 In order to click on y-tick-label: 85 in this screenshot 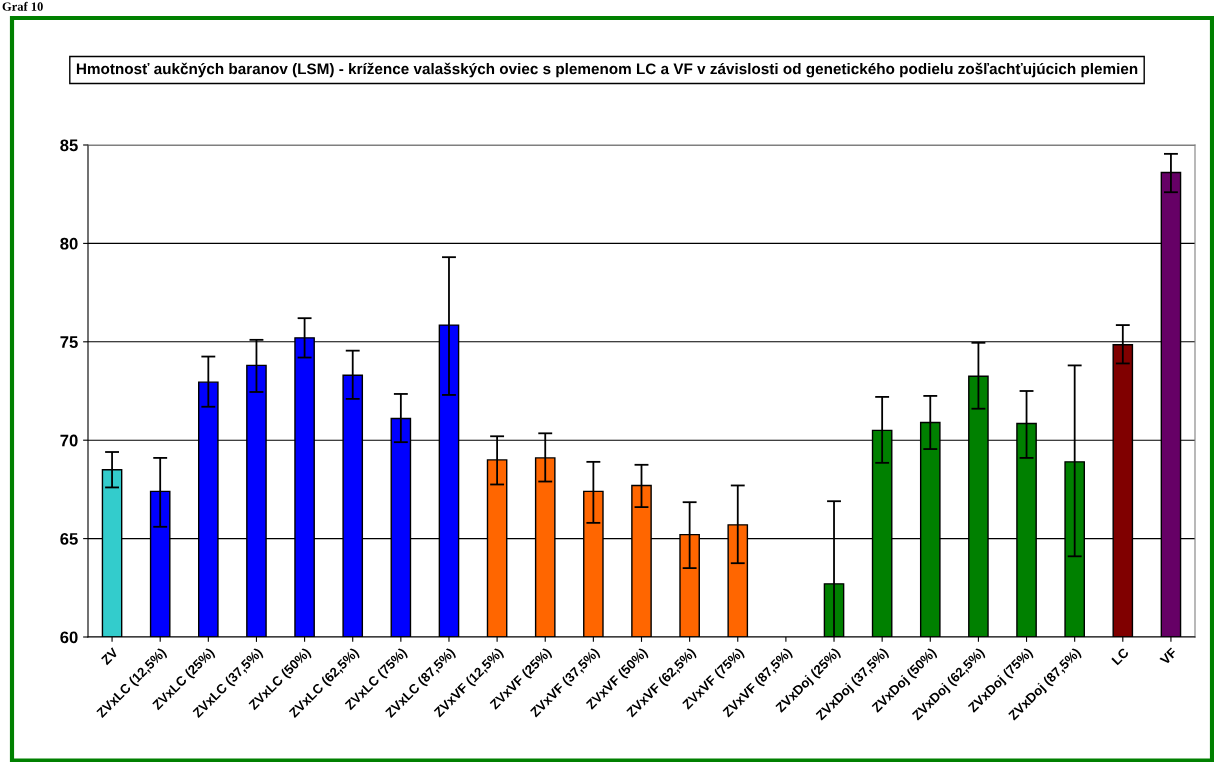, I will do `click(69, 145)`.